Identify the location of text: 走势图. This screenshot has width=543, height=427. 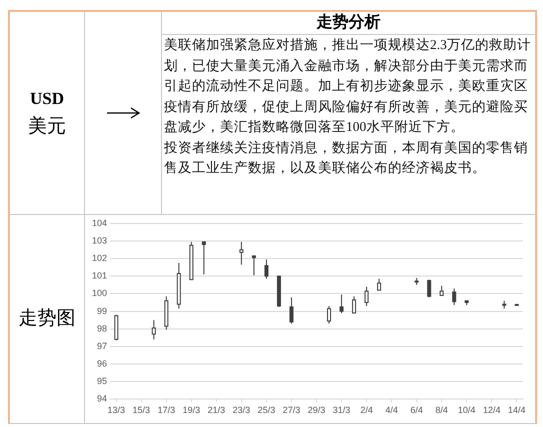
(47, 319).